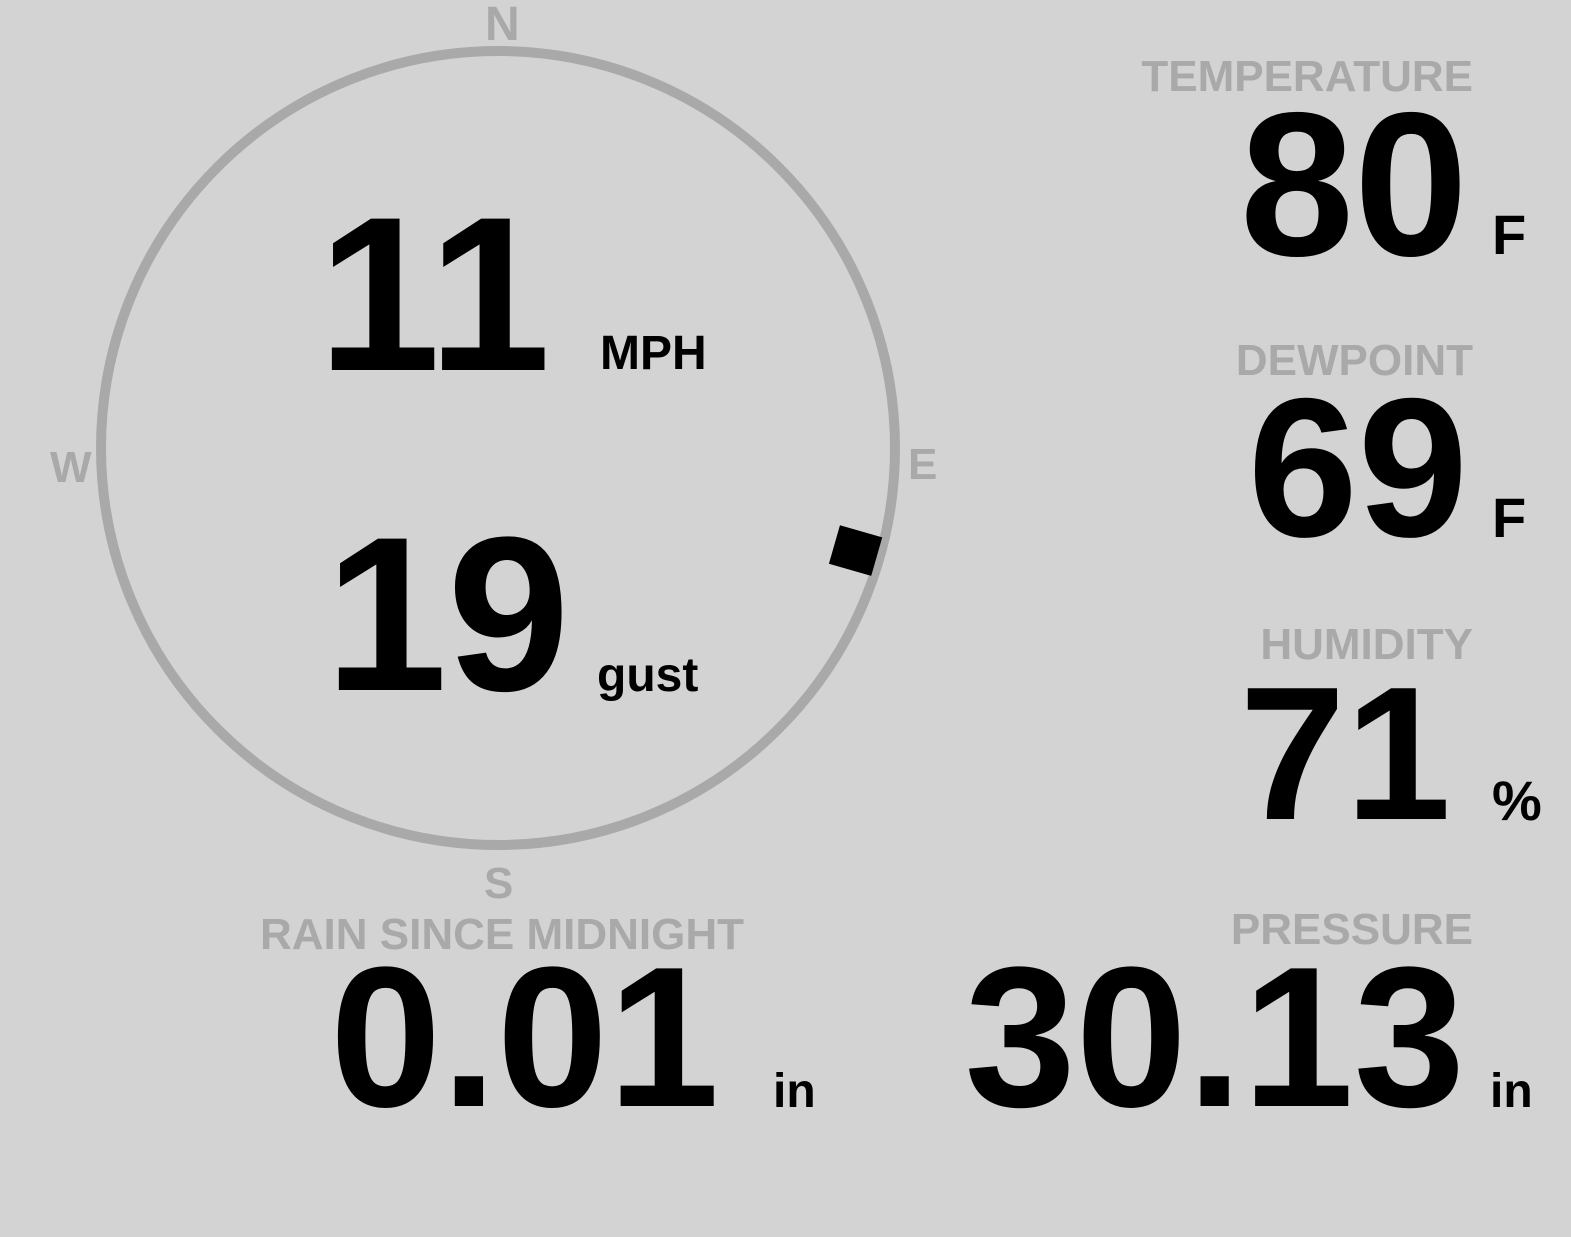 The image size is (1571, 1237). I want to click on humidity-label: HUMIDITY, so click(1366, 644).